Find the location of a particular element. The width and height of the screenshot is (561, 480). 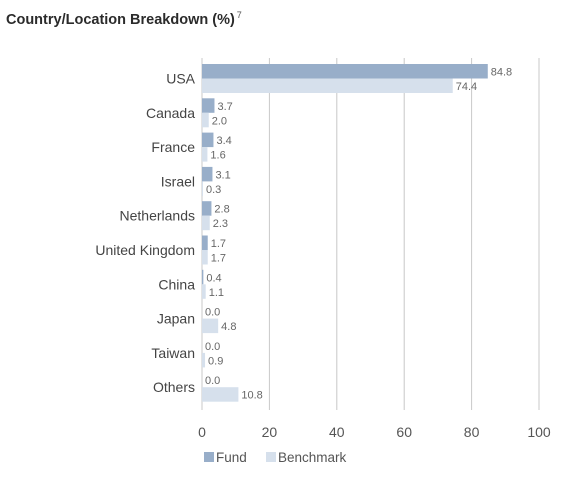

title-footnote-marker: 7 is located at coordinates (239, 15).